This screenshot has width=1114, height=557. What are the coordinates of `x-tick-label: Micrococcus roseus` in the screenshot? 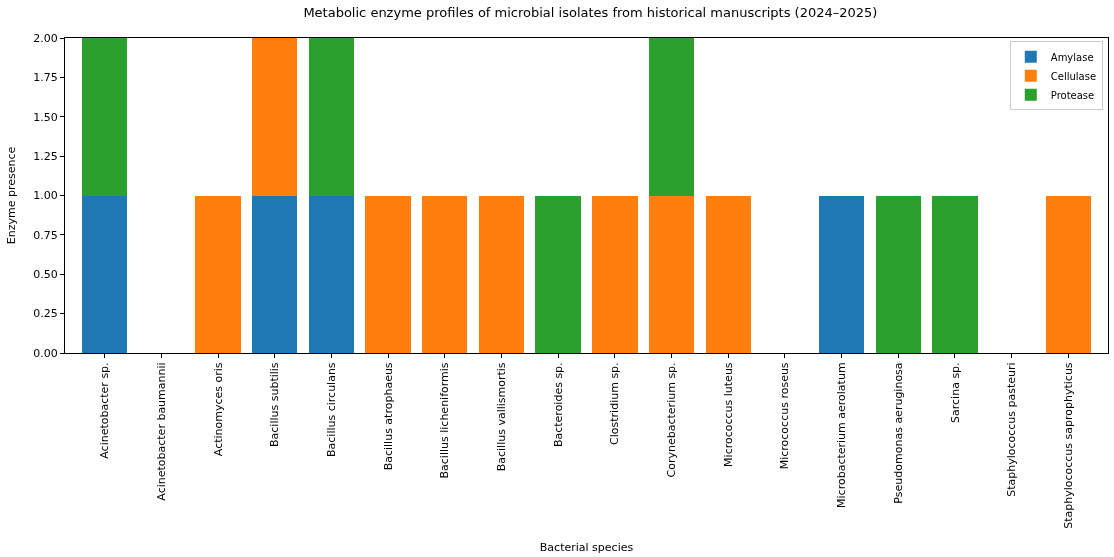 It's located at (785, 416).